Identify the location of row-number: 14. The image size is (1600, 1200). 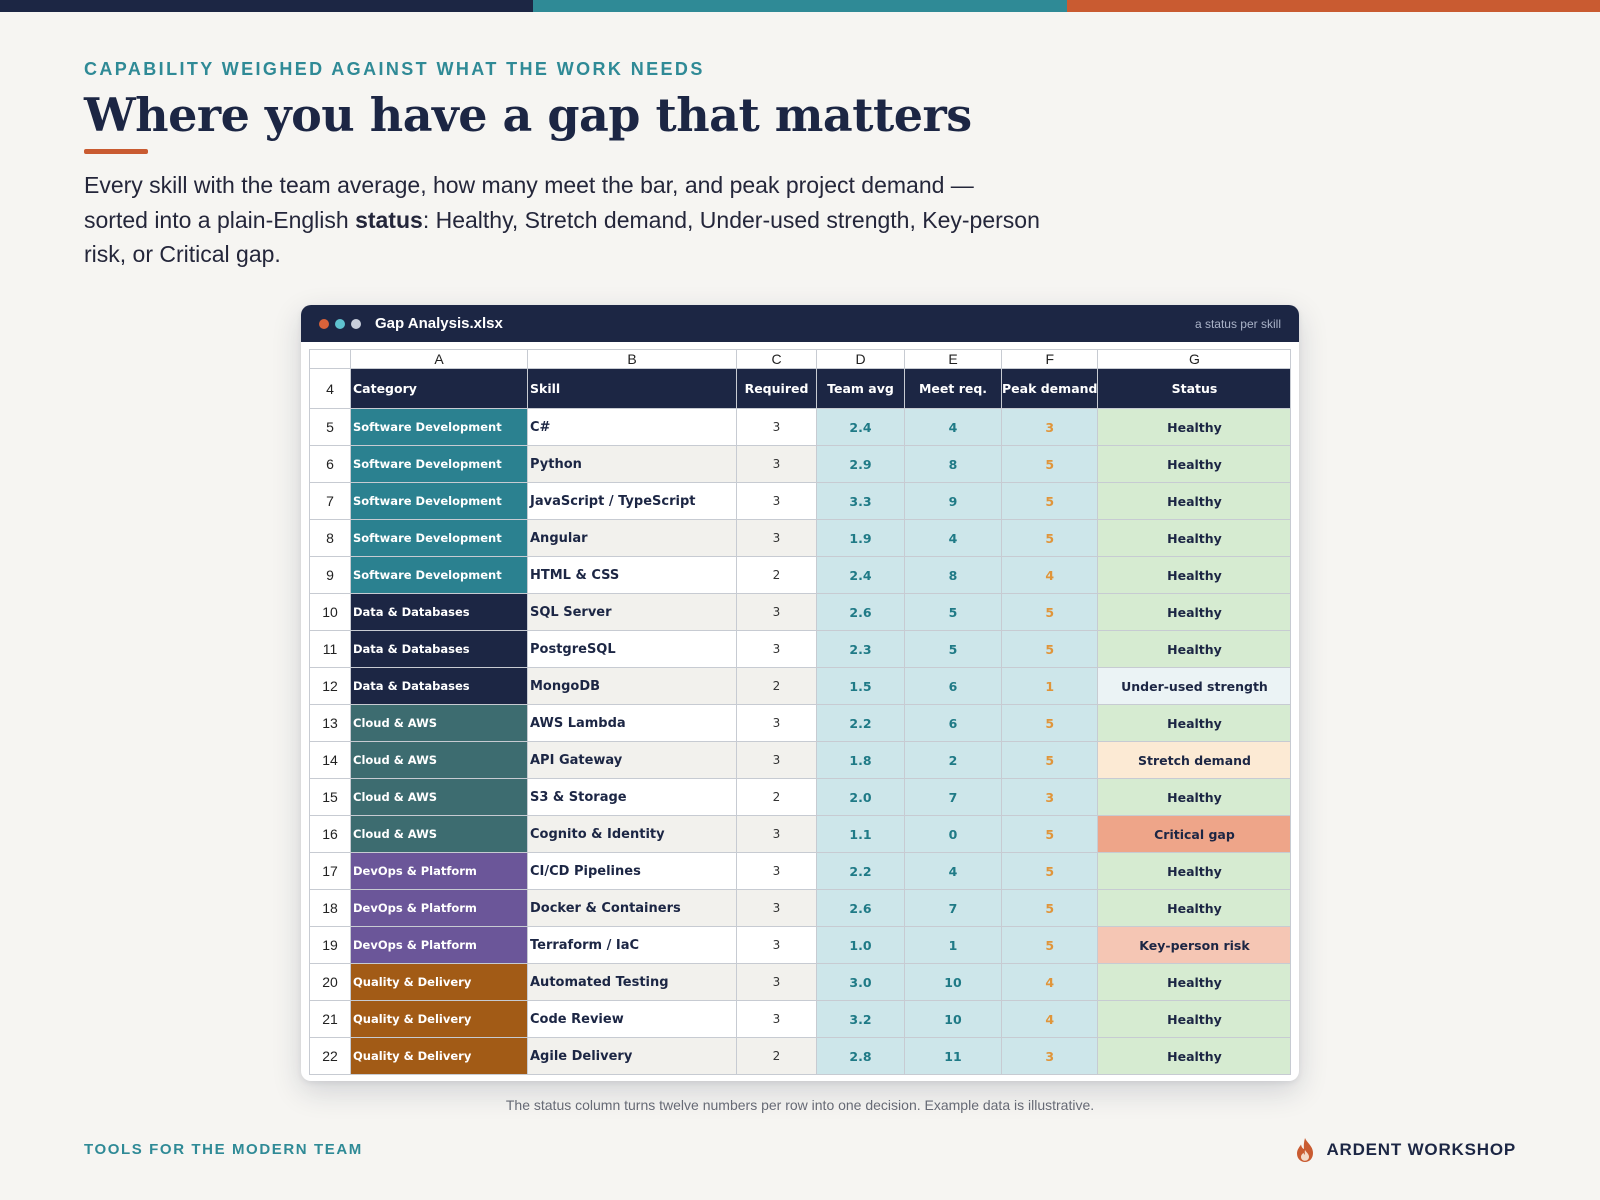
(330, 760).